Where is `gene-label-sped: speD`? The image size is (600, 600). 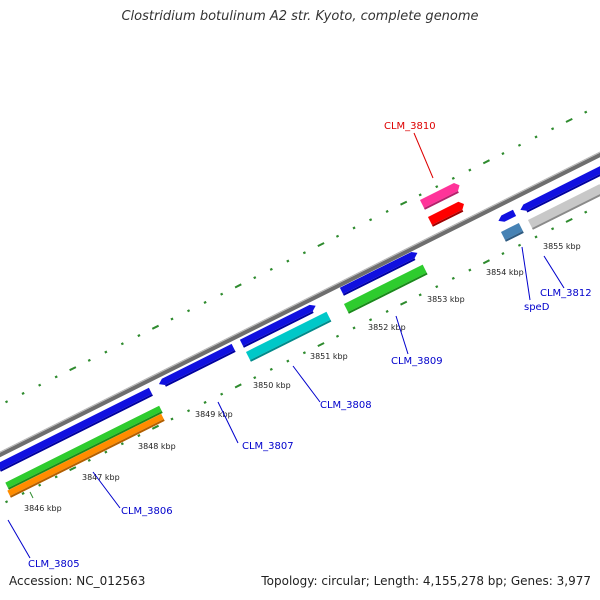 gene-label-sped: speD is located at coordinates (537, 307).